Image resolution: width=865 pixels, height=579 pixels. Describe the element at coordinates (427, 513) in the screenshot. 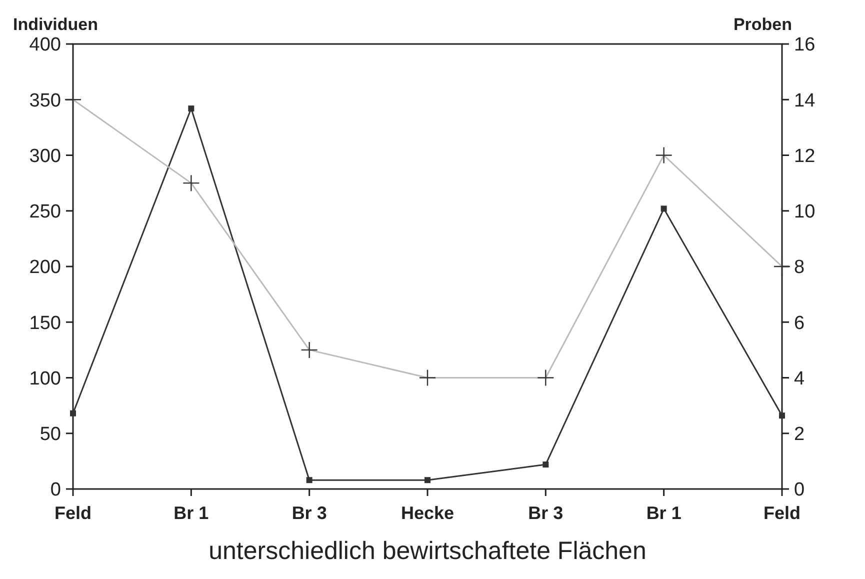

I see `x-tick-label: Hecke` at that location.